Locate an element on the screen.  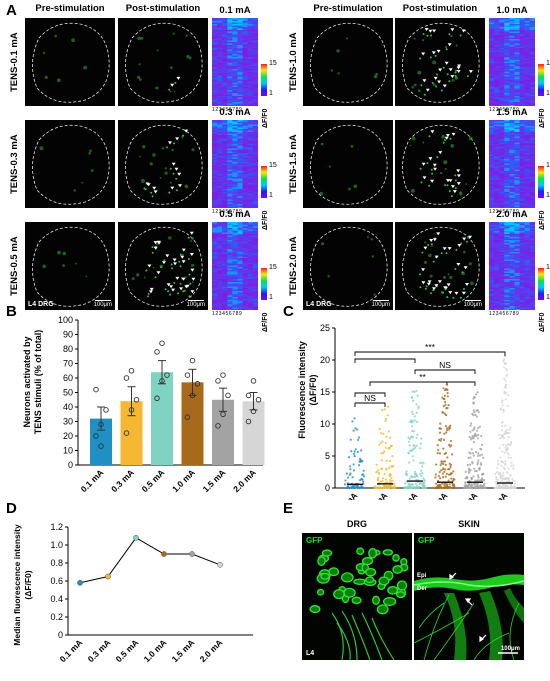
d-point is located at coordinates (80, 582).